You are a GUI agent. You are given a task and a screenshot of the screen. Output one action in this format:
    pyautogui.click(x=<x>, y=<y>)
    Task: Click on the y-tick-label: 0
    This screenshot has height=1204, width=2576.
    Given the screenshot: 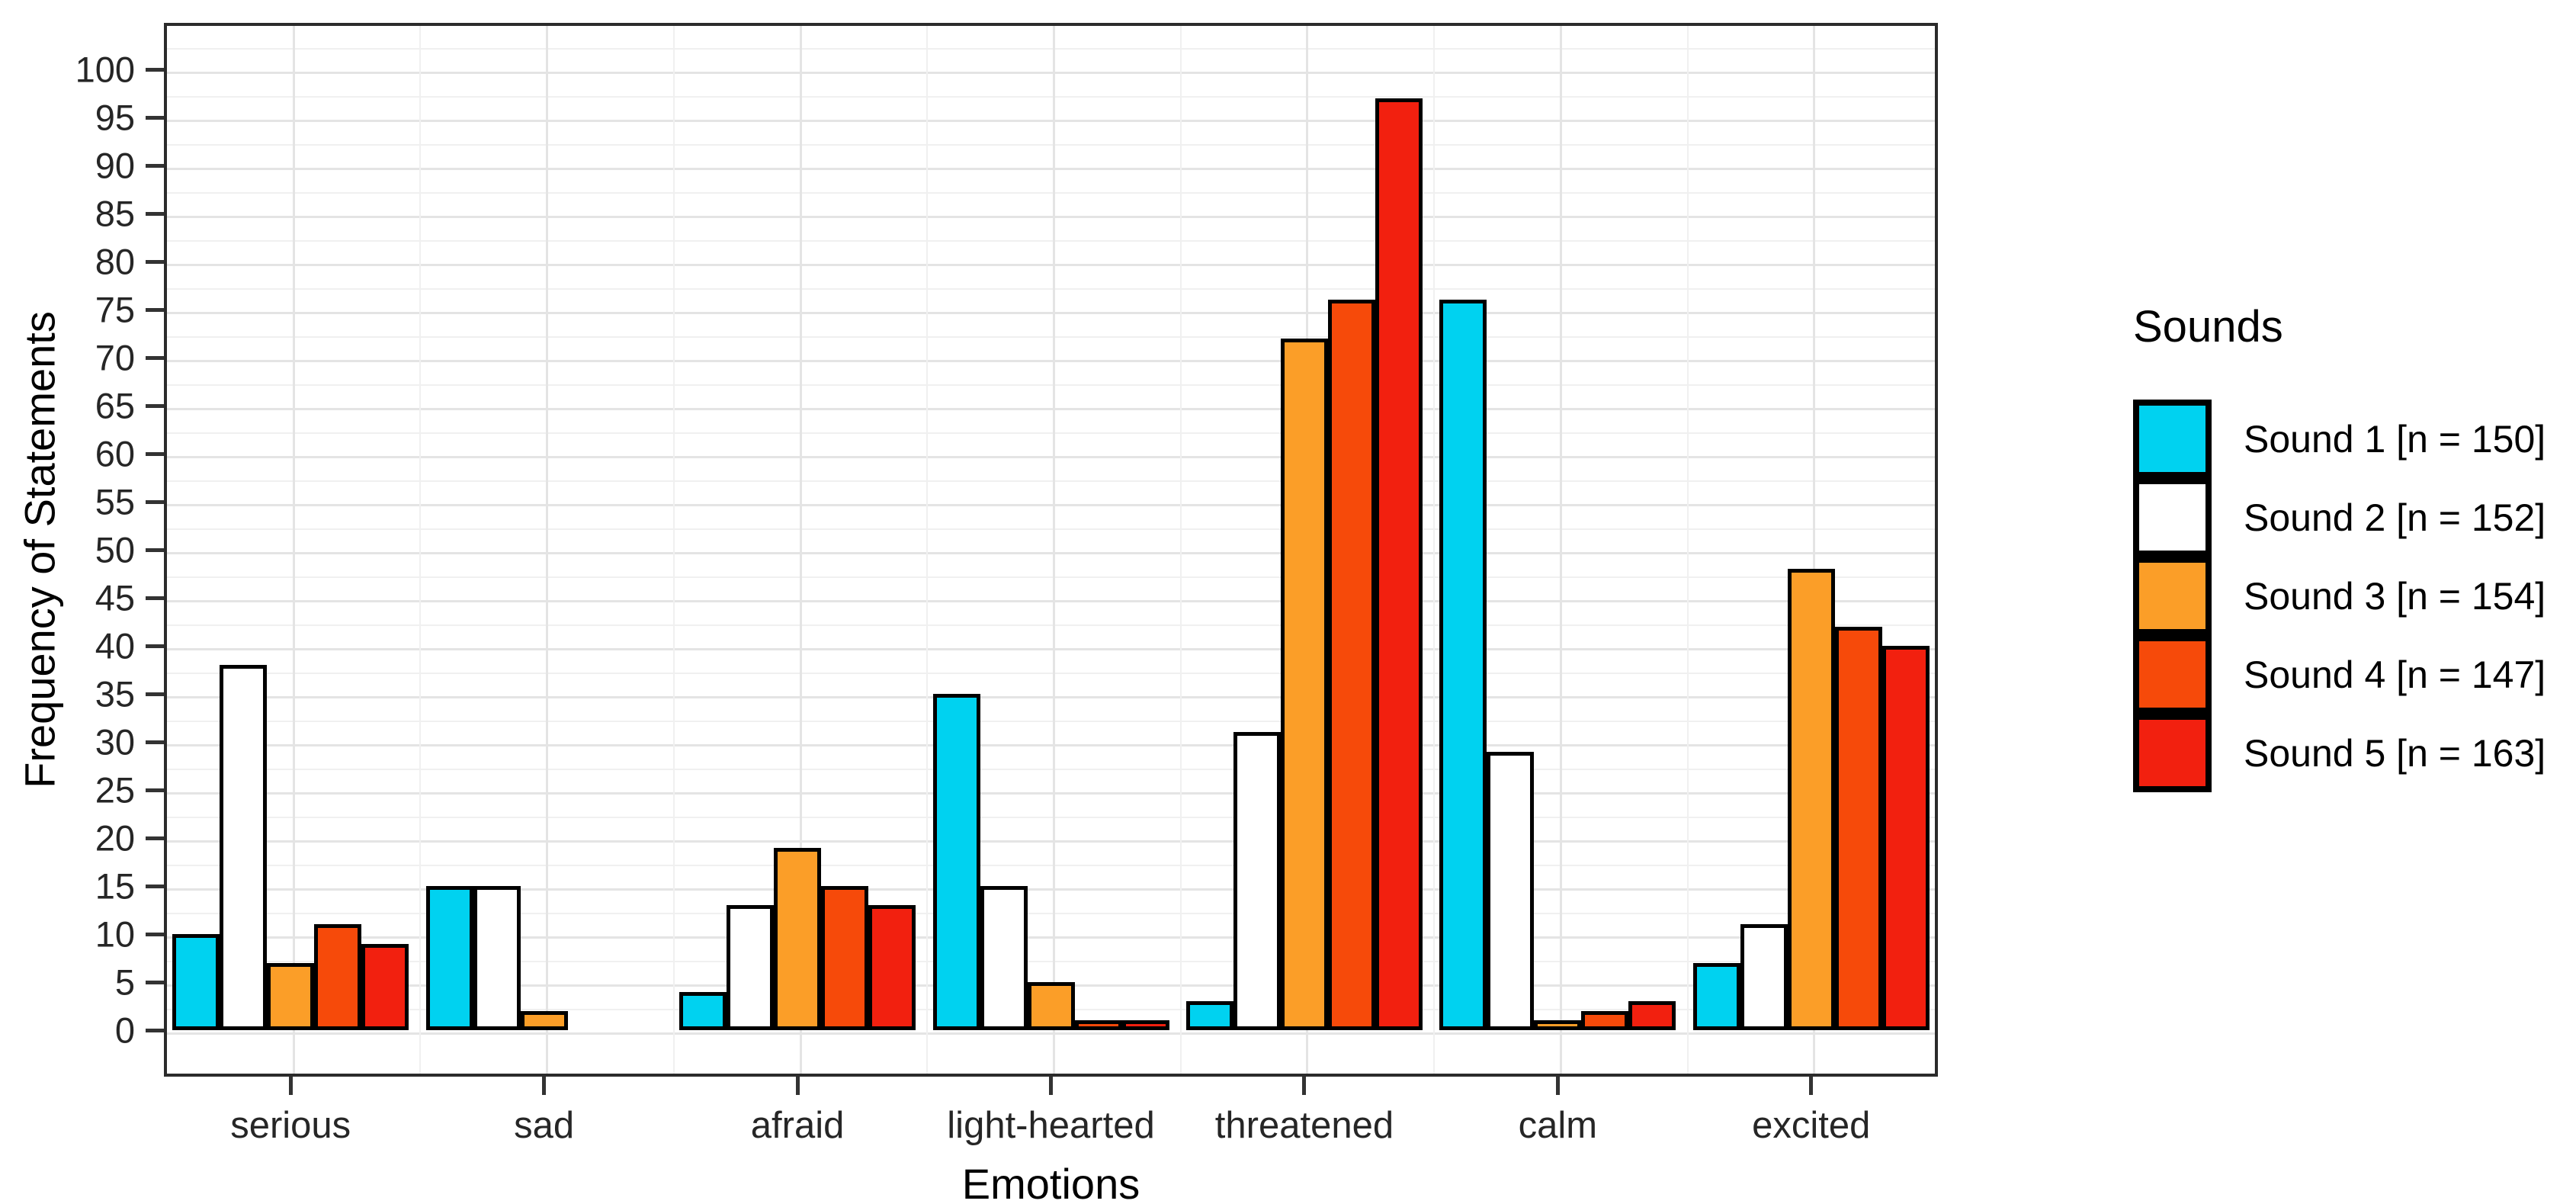 What is the action you would take?
    pyautogui.click(x=124, y=1030)
    